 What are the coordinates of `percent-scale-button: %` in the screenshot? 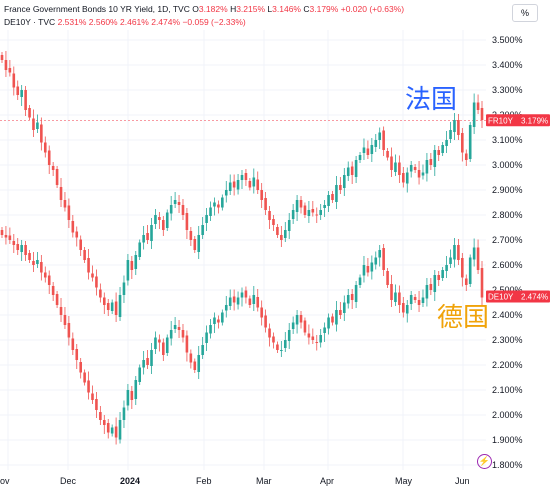 It's located at (525, 13).